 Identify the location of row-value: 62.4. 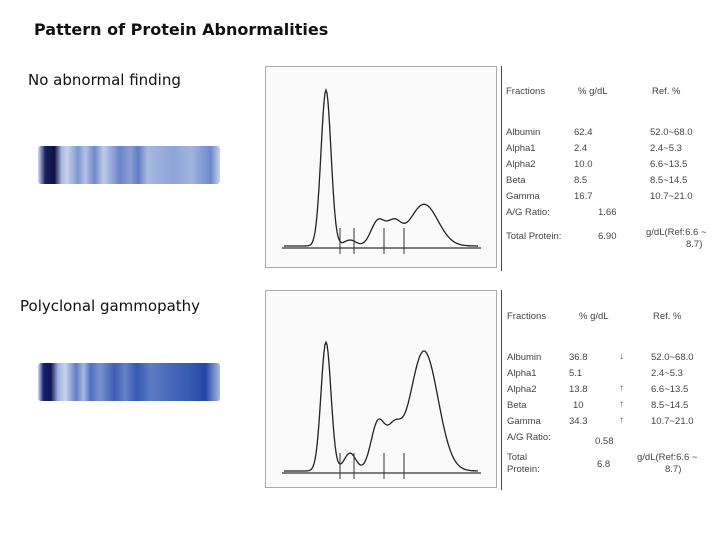
(583, 132).